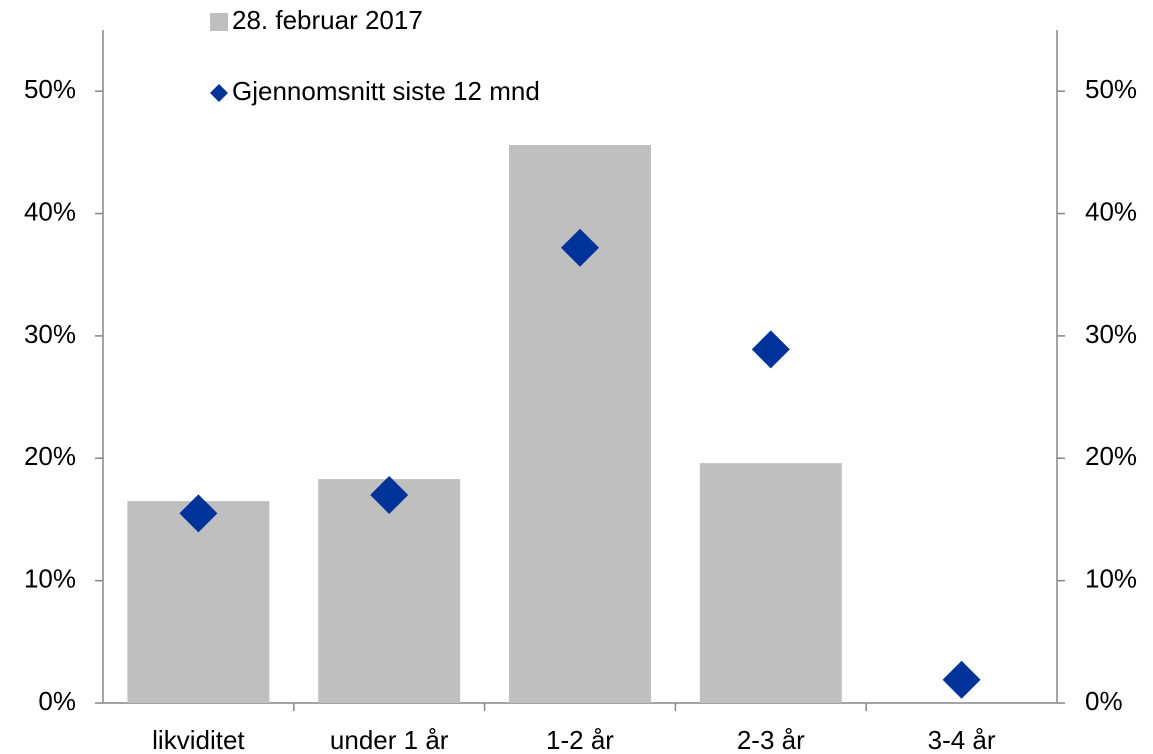  What do you see at coordinates (1111, 89) in the screenshot?
I see `y2-tick-label: 50%` at bounding box center [1111, 89].